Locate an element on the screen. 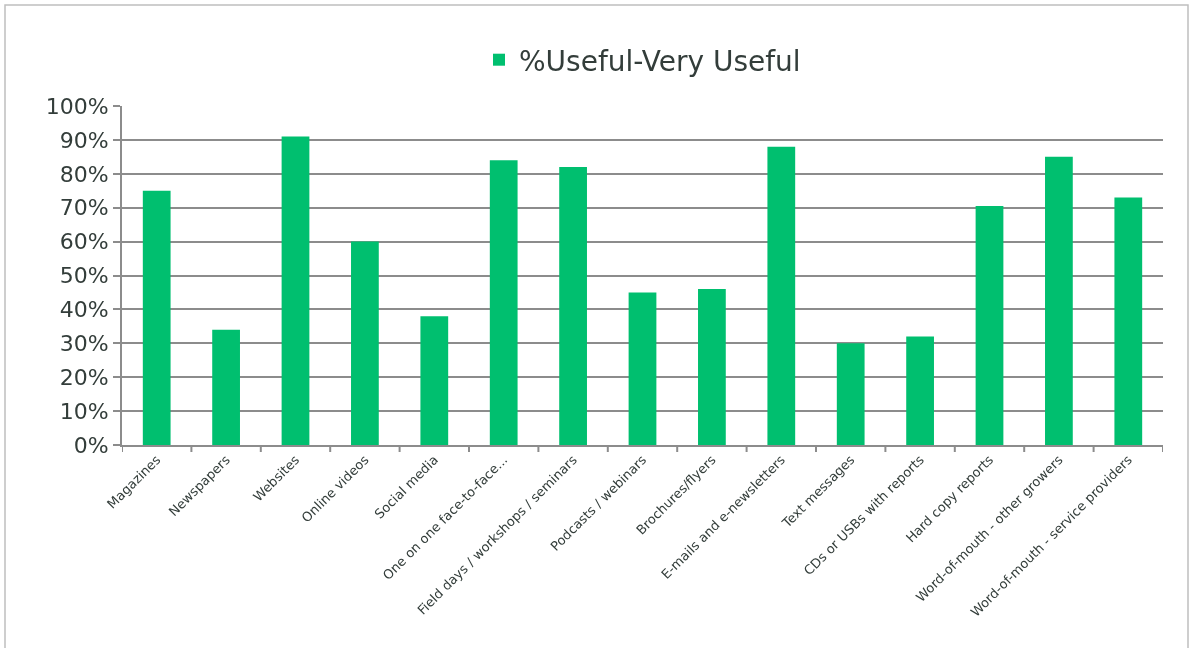 The image size is (1197, 648). y-tick-label: 100% is located at coordinates (77, 106).